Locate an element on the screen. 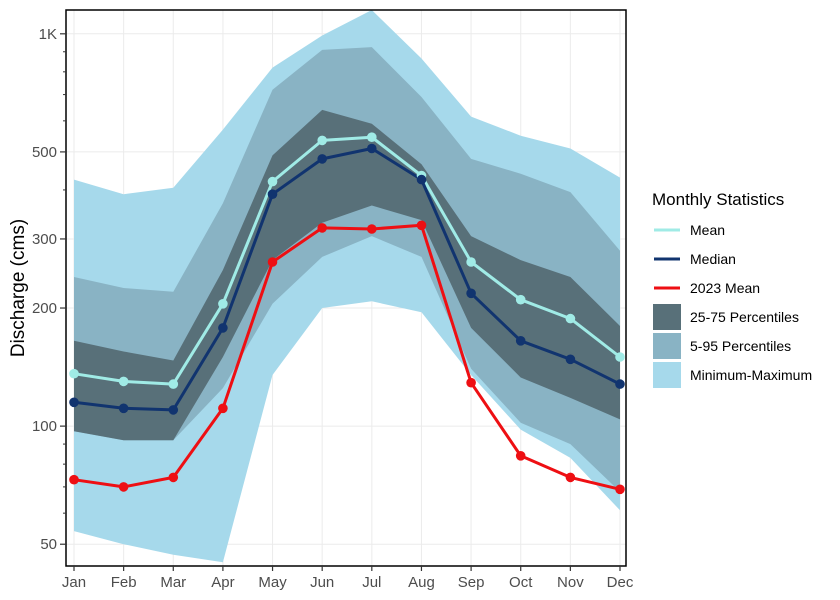 Image resolution: width=840 pixels, height=600 pixels. y-tick-label-300: 300 is located at coordinates (44, 239).